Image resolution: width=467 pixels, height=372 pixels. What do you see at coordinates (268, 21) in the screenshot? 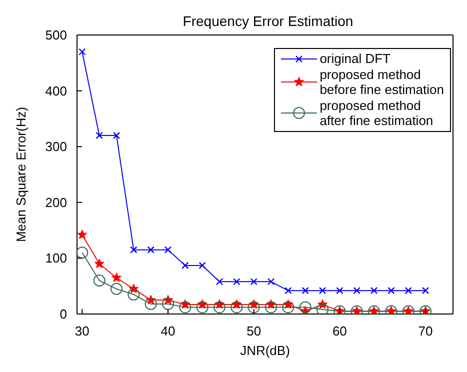
I see `chart-title: Frequency Error Estimation` at bounding box center [268, 21].